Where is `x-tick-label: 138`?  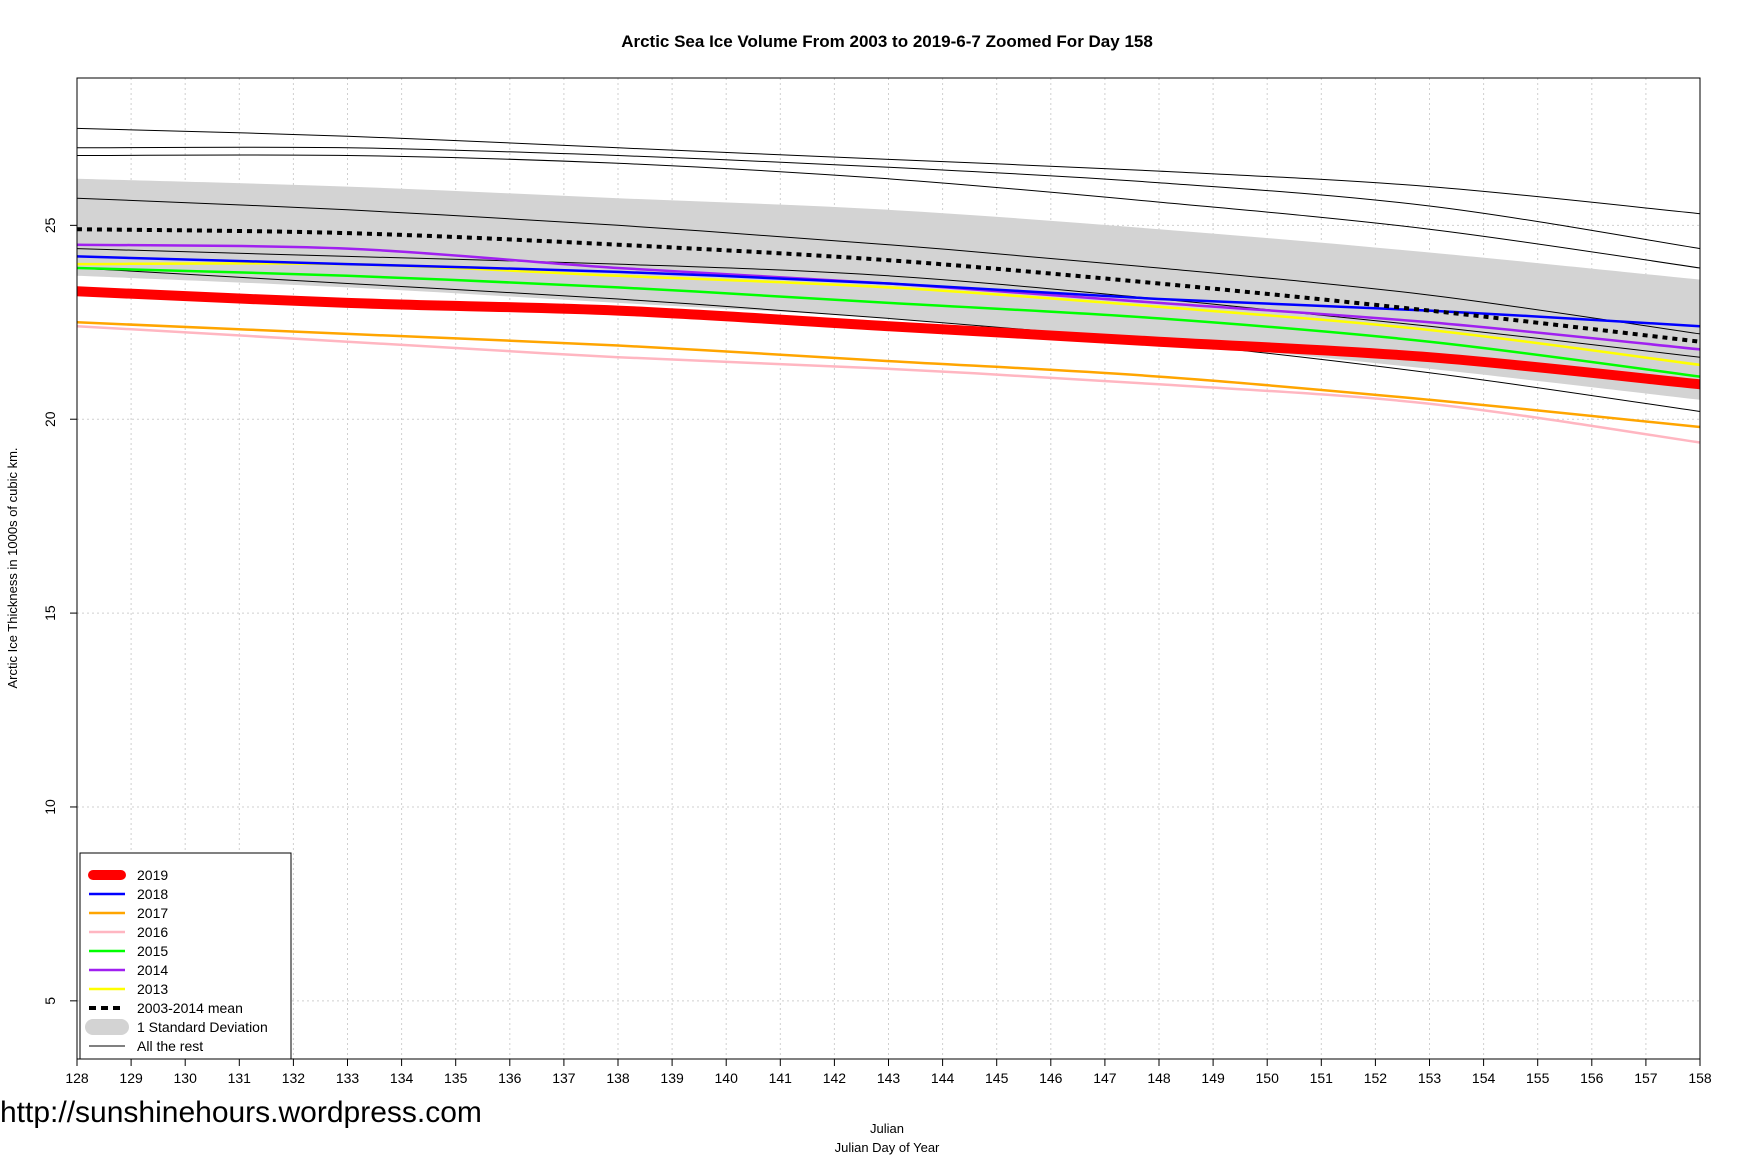
x-tick-label: 138 is located at coordinates (618, 1078).